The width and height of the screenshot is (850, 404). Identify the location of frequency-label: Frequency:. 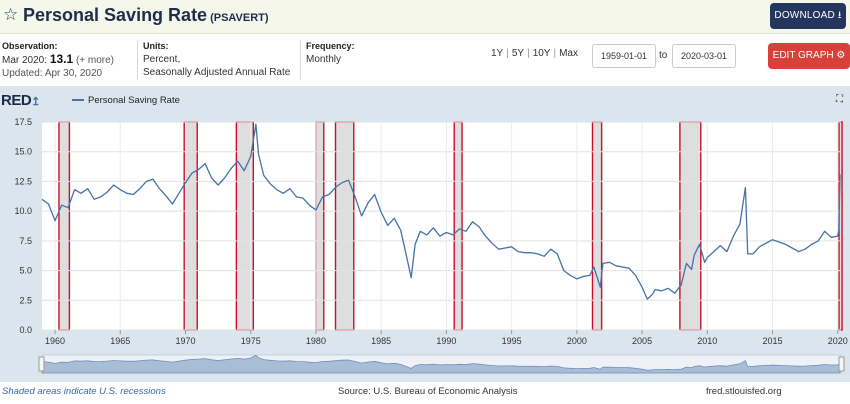
(330, 46).